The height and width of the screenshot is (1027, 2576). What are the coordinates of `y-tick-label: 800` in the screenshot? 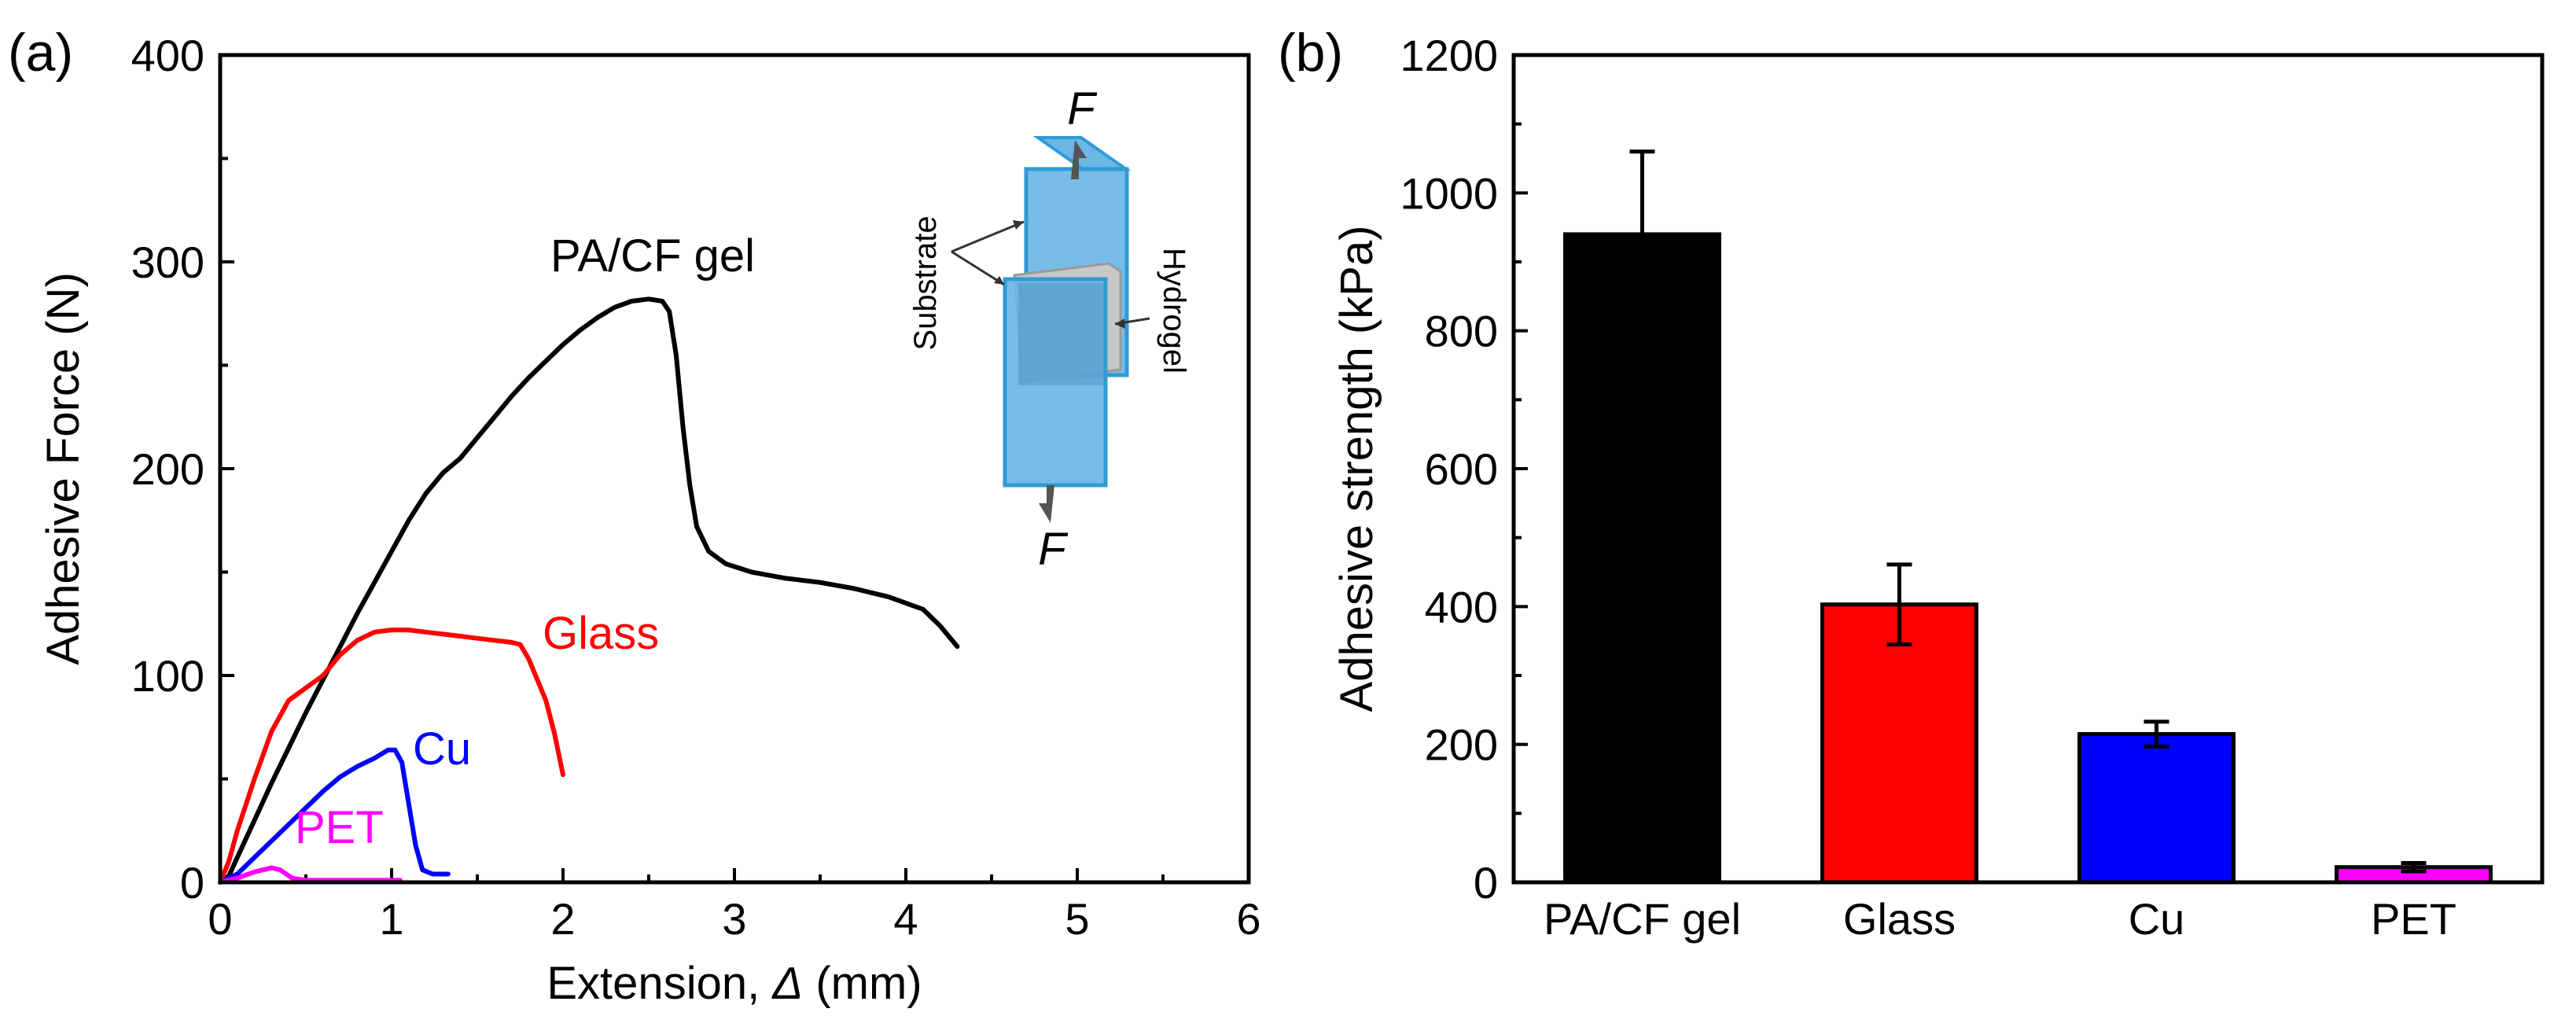 It's located at (1462, 331).